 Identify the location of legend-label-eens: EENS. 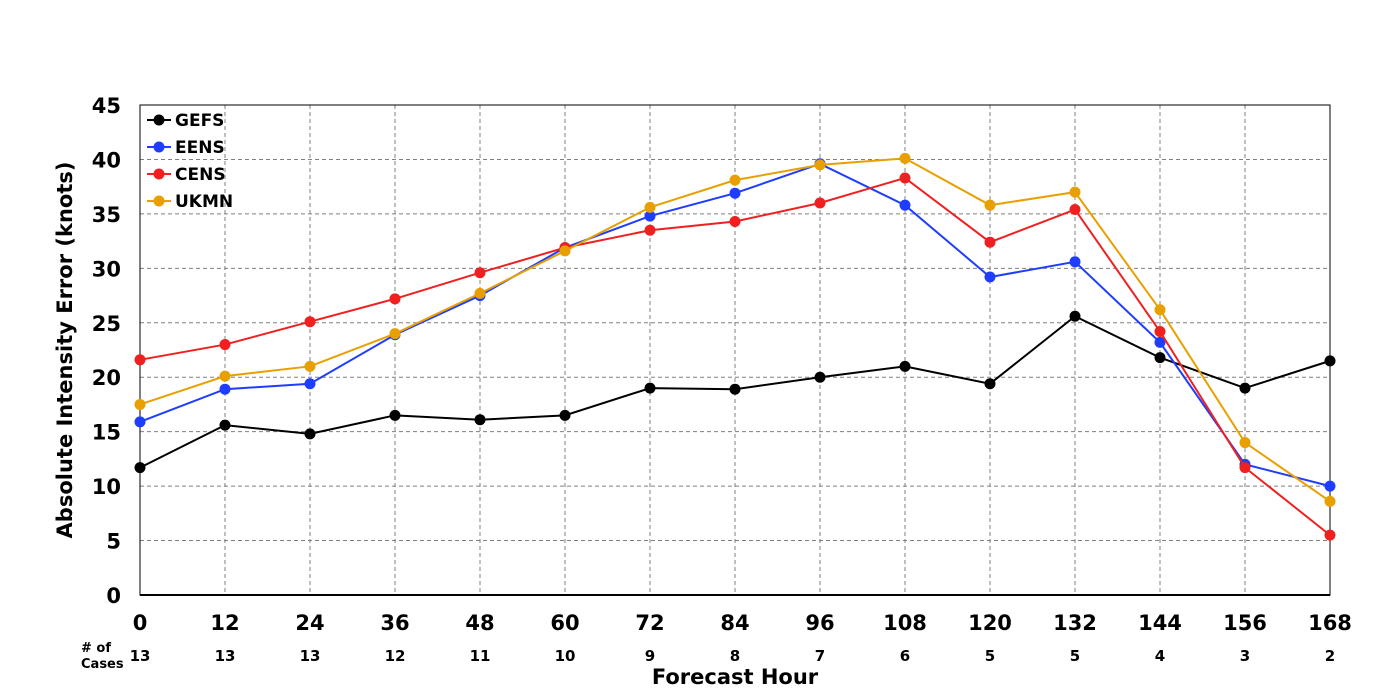
(200, 148).